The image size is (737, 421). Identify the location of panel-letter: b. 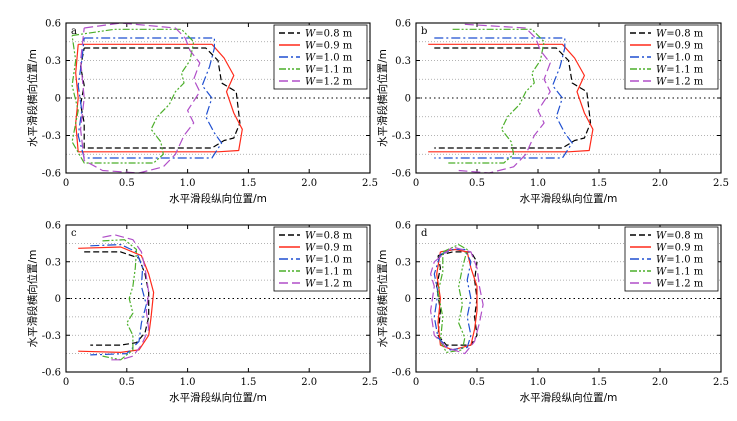
(424, 31).